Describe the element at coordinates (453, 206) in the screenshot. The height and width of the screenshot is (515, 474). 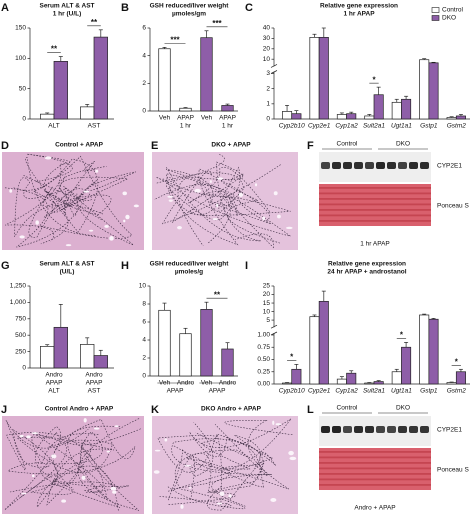
I see `band-label: Ponceau S` at that location.